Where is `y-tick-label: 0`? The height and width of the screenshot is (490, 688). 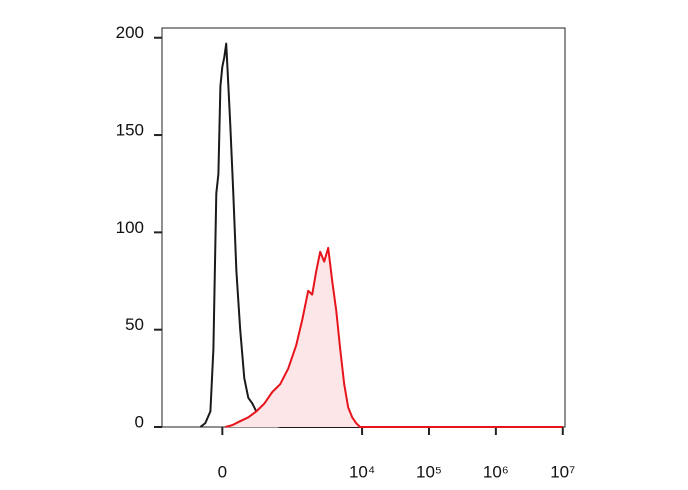
y-tick-label: 0 is located at coordinates (139, 421).